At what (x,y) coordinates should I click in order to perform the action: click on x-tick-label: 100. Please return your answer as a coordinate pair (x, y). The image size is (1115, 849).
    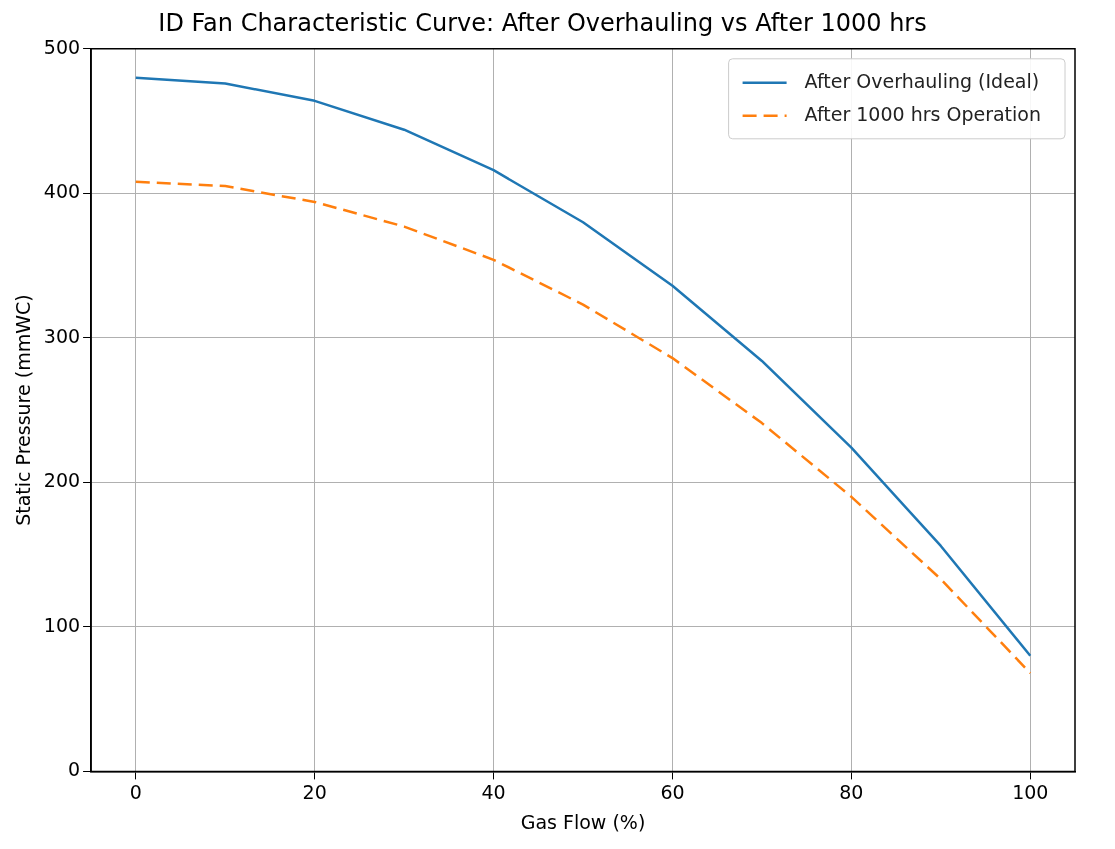
    Looking at the image, I should click on (1030, 791).